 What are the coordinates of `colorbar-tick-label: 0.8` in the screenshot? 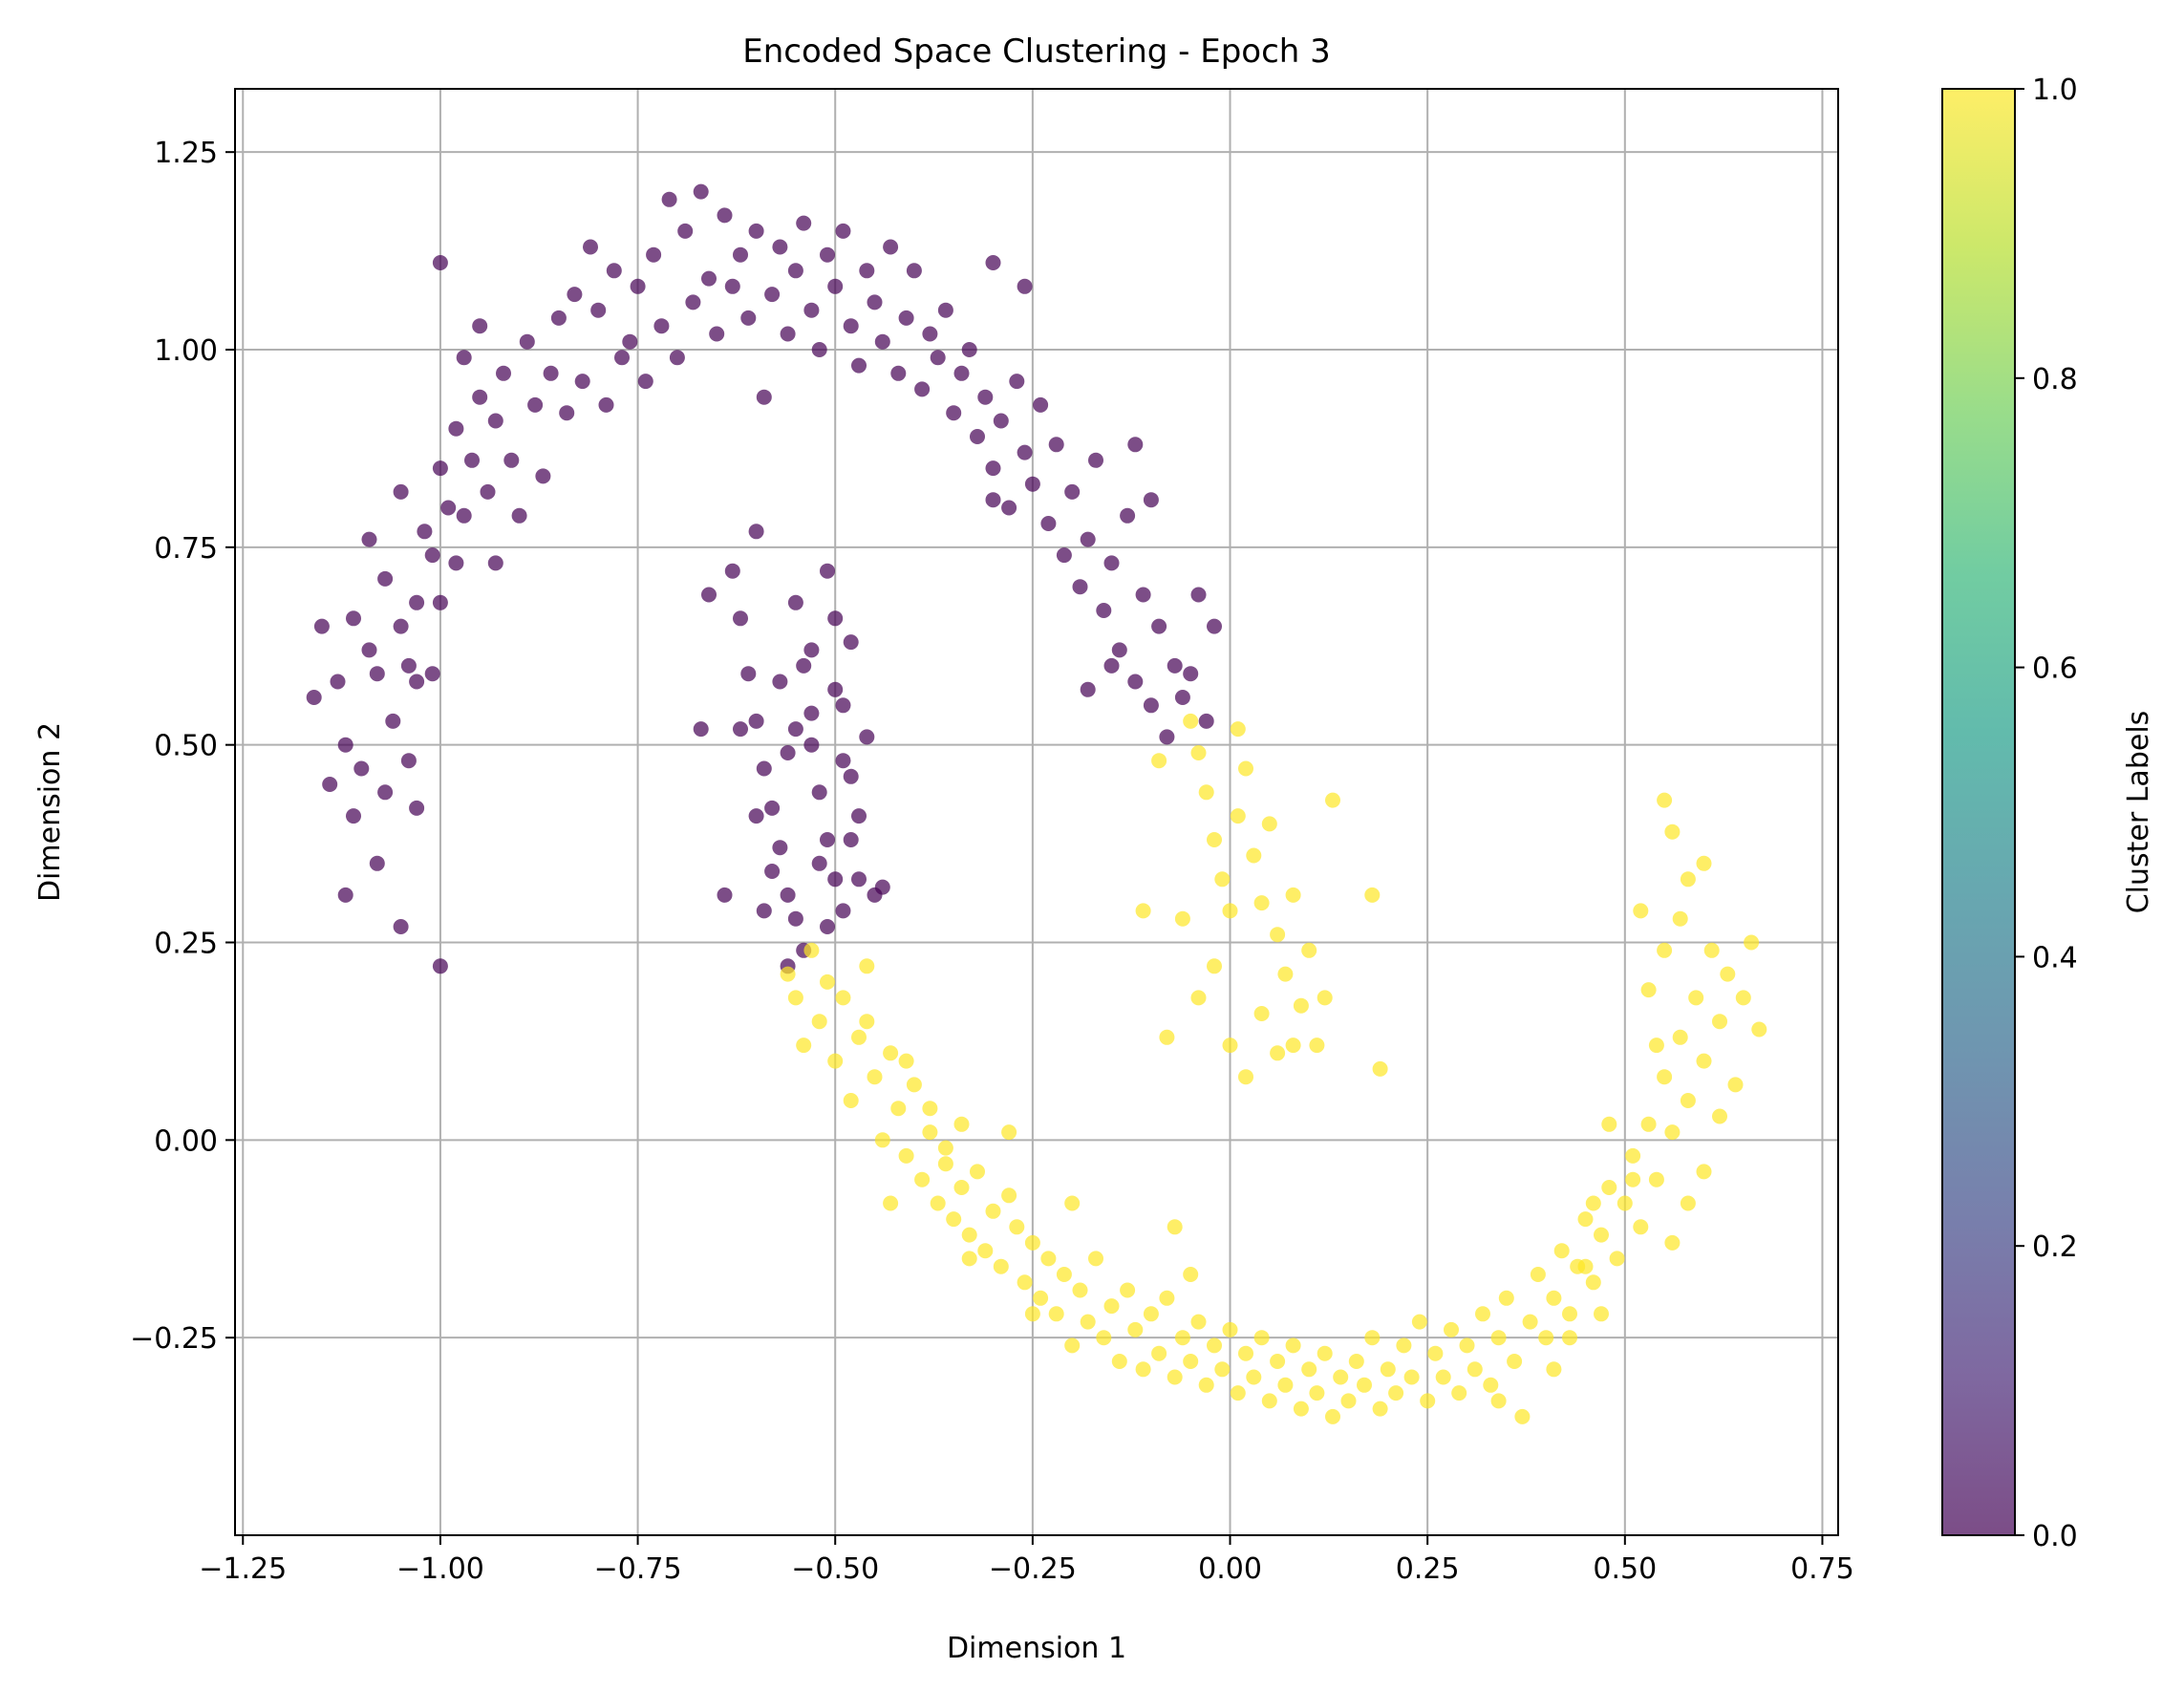 It's located at (2055, 379).